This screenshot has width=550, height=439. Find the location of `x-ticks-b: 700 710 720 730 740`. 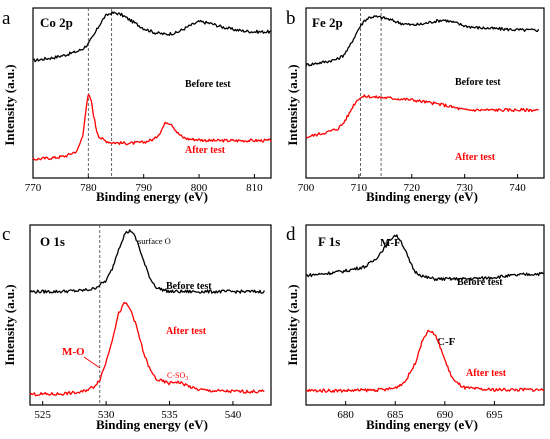

x-ticks-b: 700 710 720 730 740 is located at coordinates (412, 184).